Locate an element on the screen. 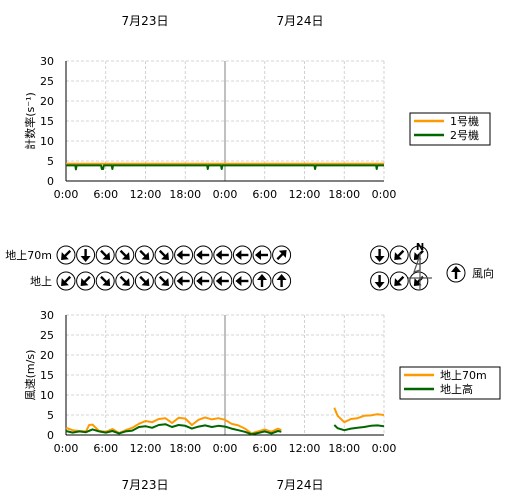 The image size is (520, 500). legend-label-ground: 地上高 is located at coordinates (456, 389).